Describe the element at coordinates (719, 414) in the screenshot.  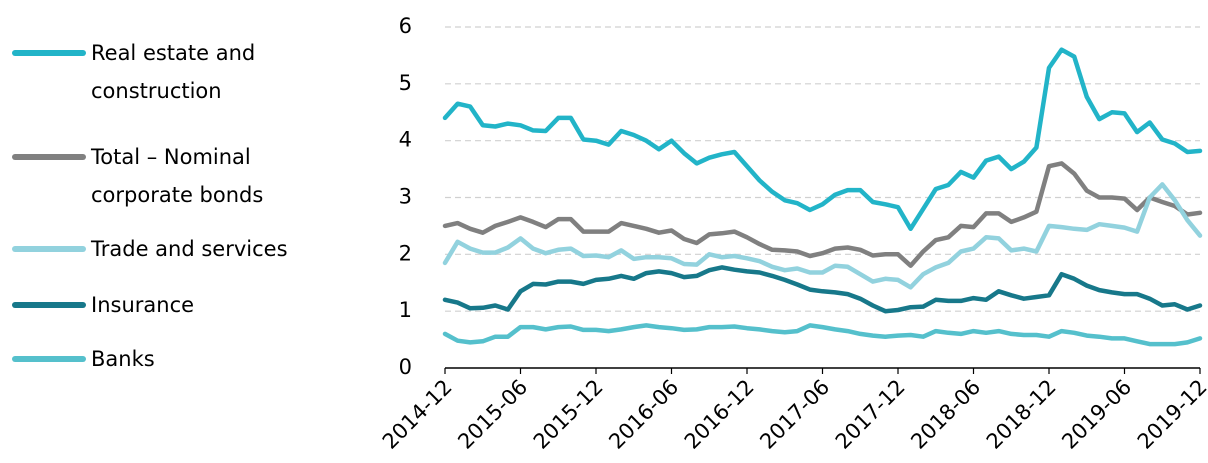
I see `x-tick-label: 2016-12` at that location.